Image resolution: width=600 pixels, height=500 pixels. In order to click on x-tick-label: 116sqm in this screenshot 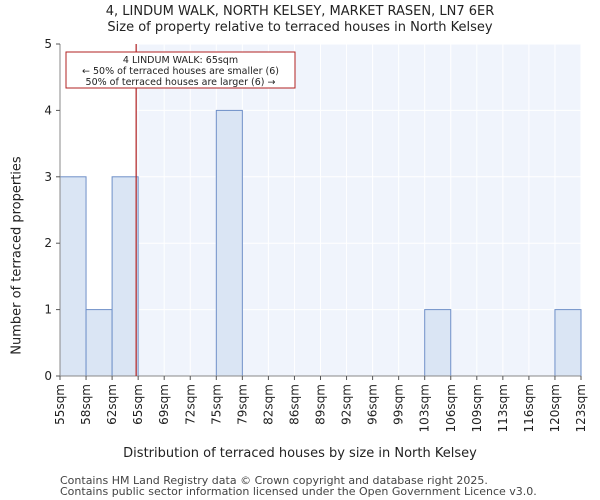, I will do `click(529, 408)`.